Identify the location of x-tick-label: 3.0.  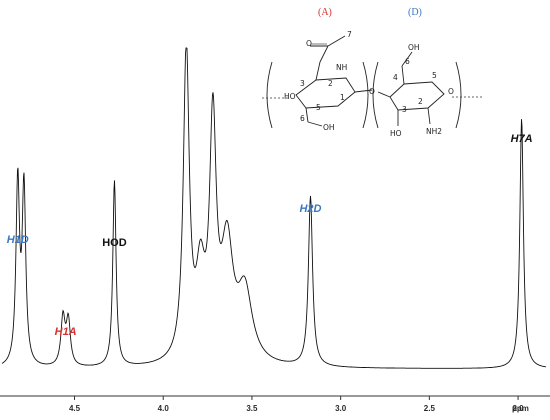
(341, 408).